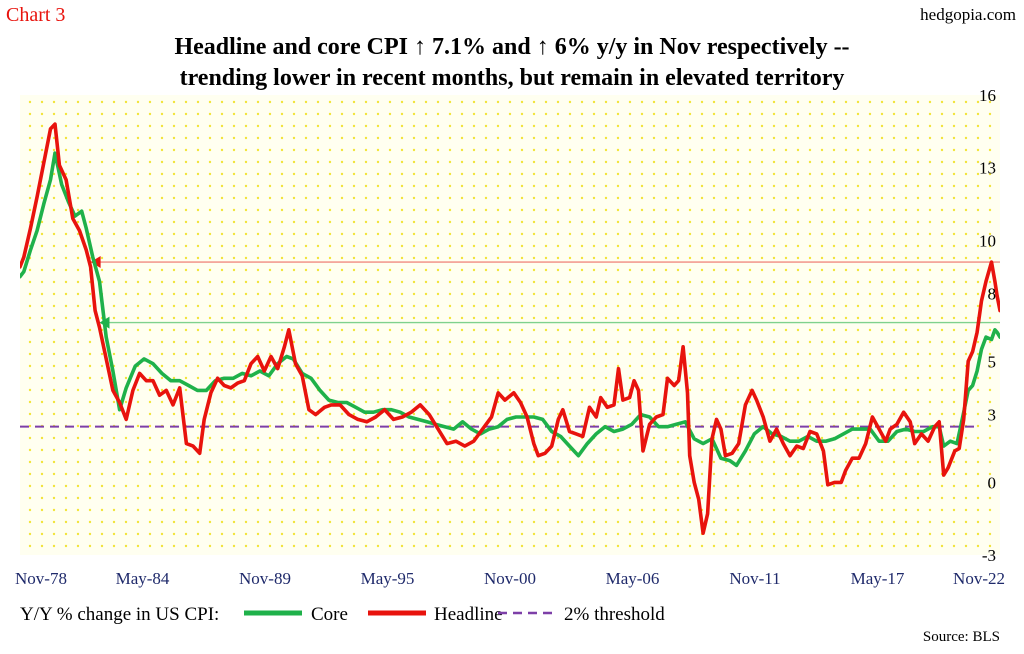 The image size is (1024, 654). I want to click on x-tick-label: May-95, so click(388, 578).